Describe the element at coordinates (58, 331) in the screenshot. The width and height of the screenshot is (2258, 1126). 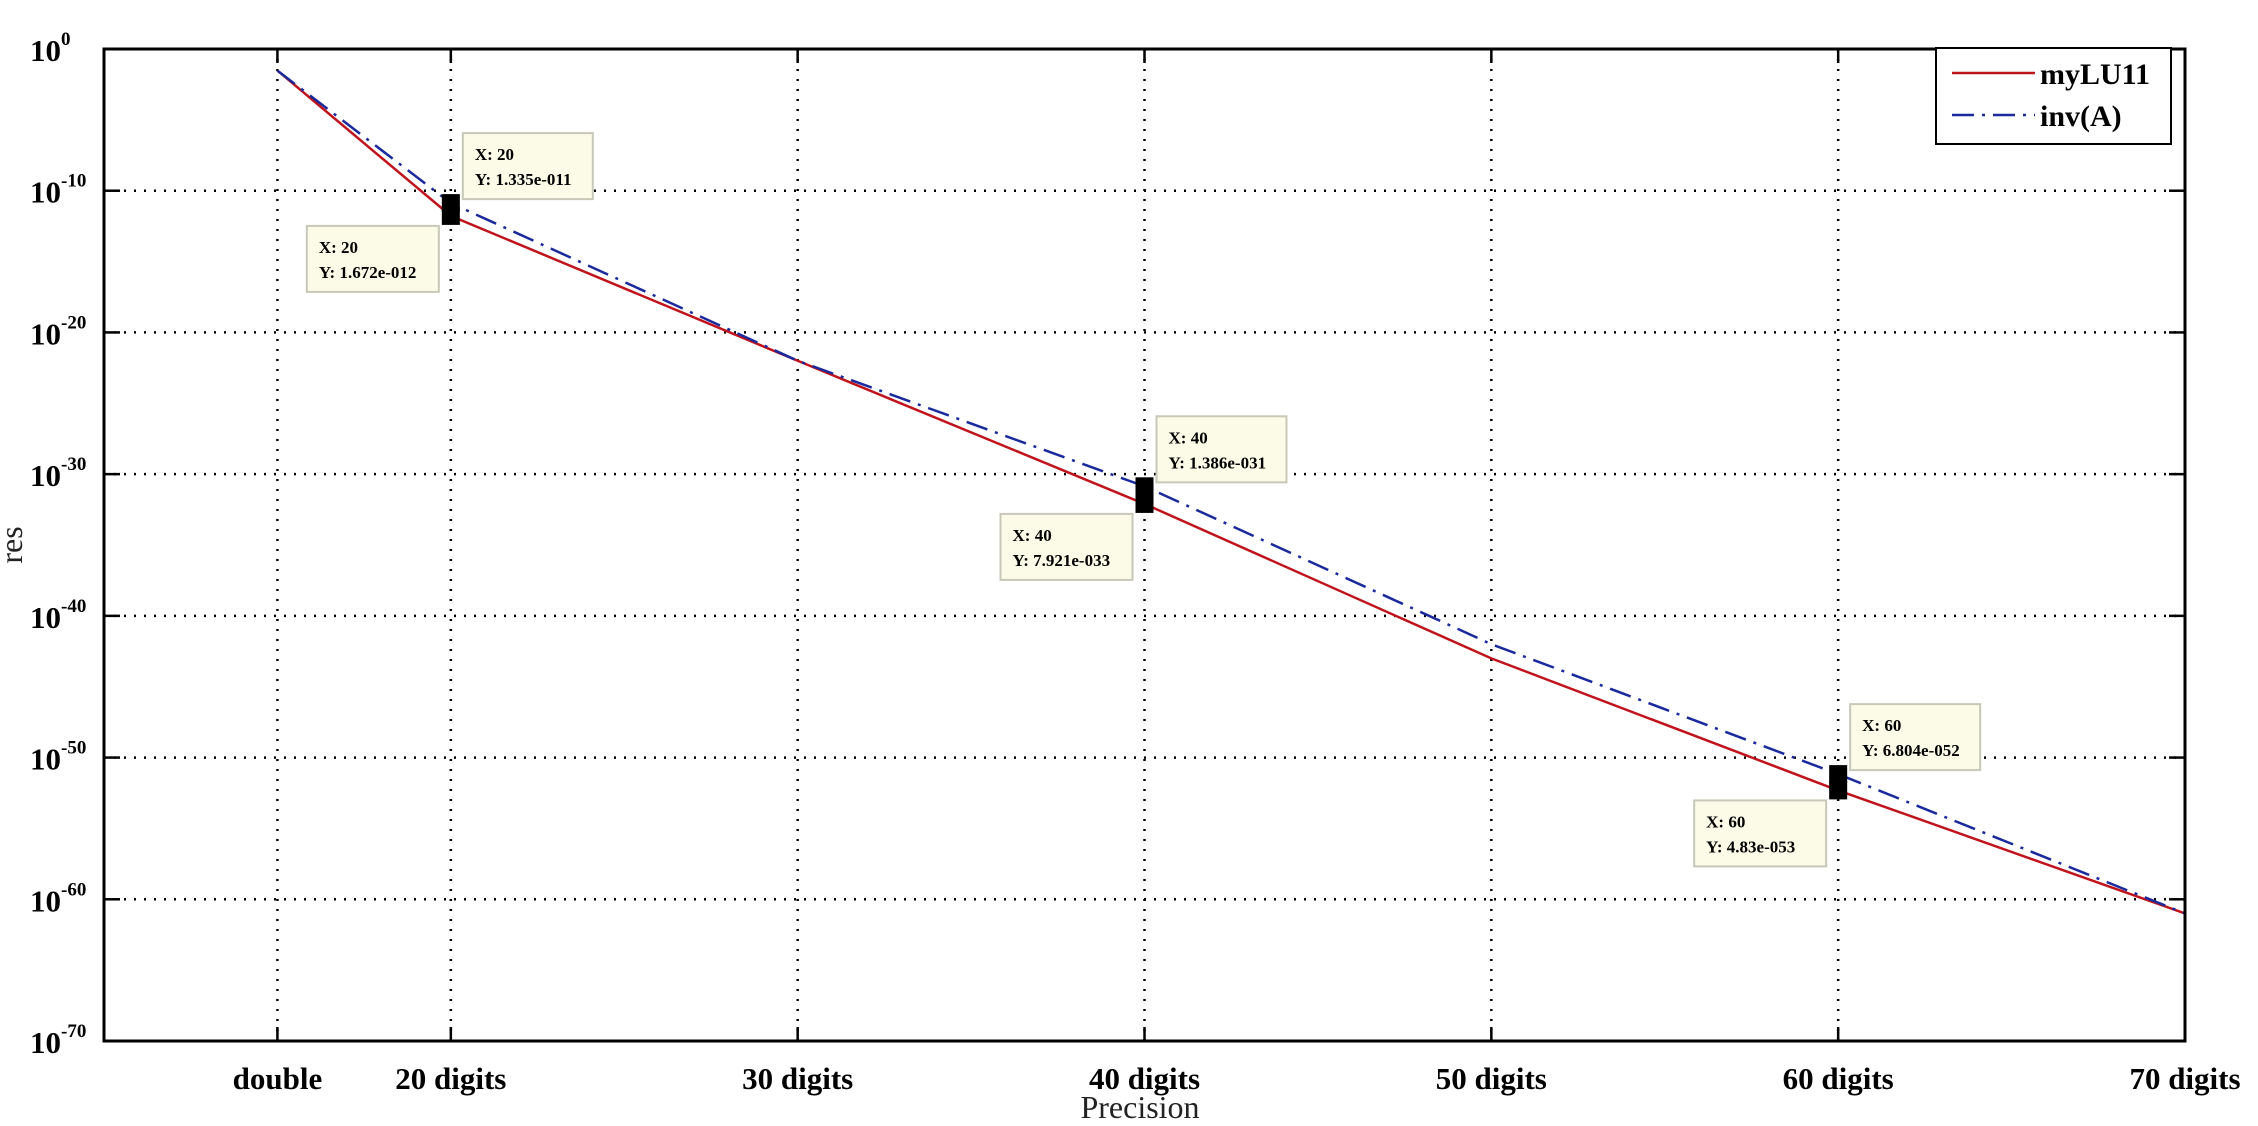
I see `y-tick-label: 10-20` at that location.